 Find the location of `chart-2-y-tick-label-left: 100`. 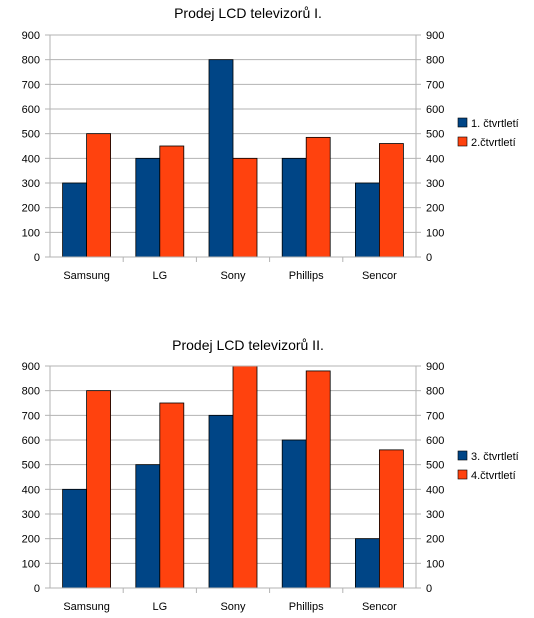

chart-2-y-tick-label-left: 100 is located at coordinates (31, 564).